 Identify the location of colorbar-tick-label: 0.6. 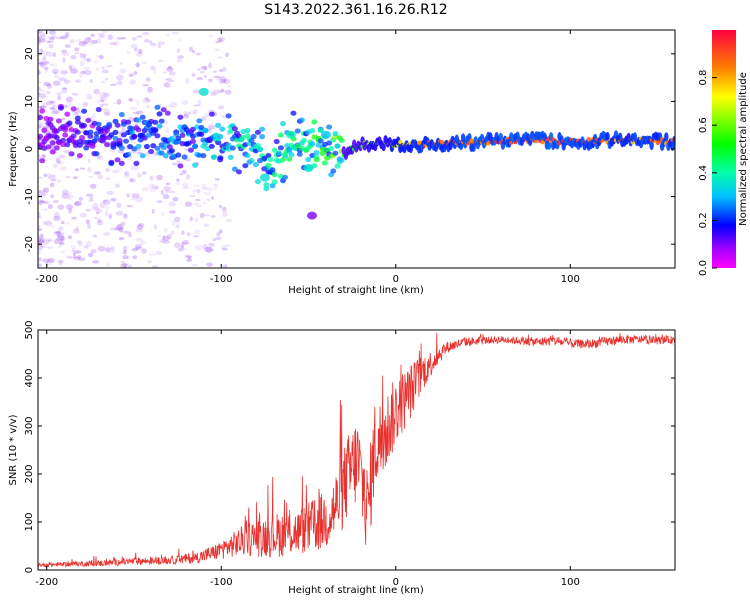
(703, 125).